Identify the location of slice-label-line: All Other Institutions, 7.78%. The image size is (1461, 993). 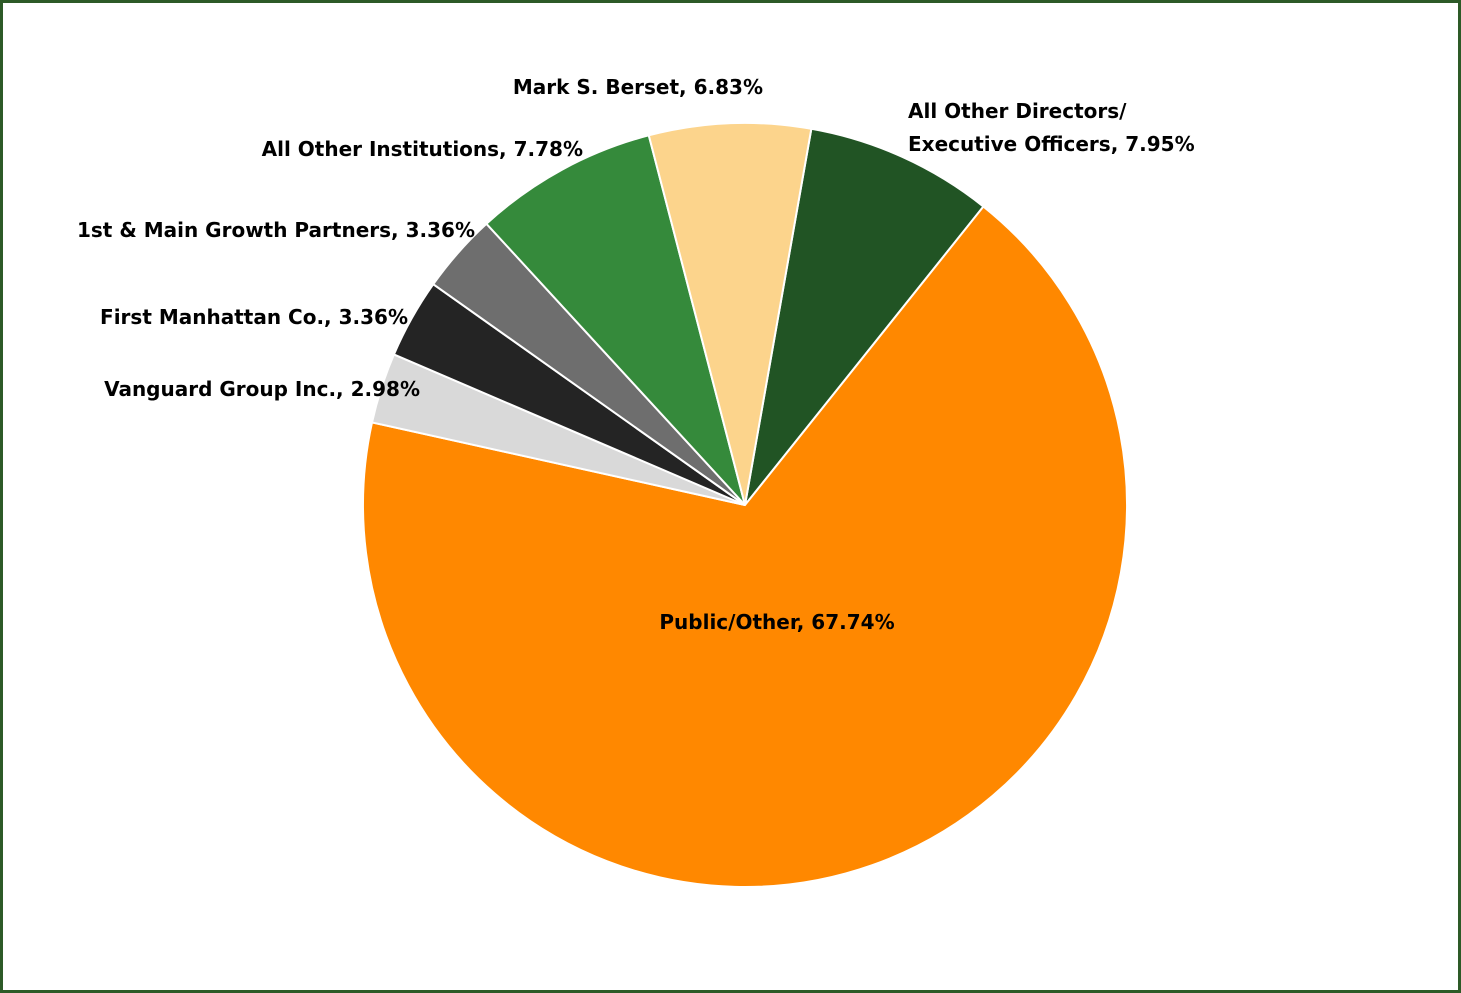
(422, 149).